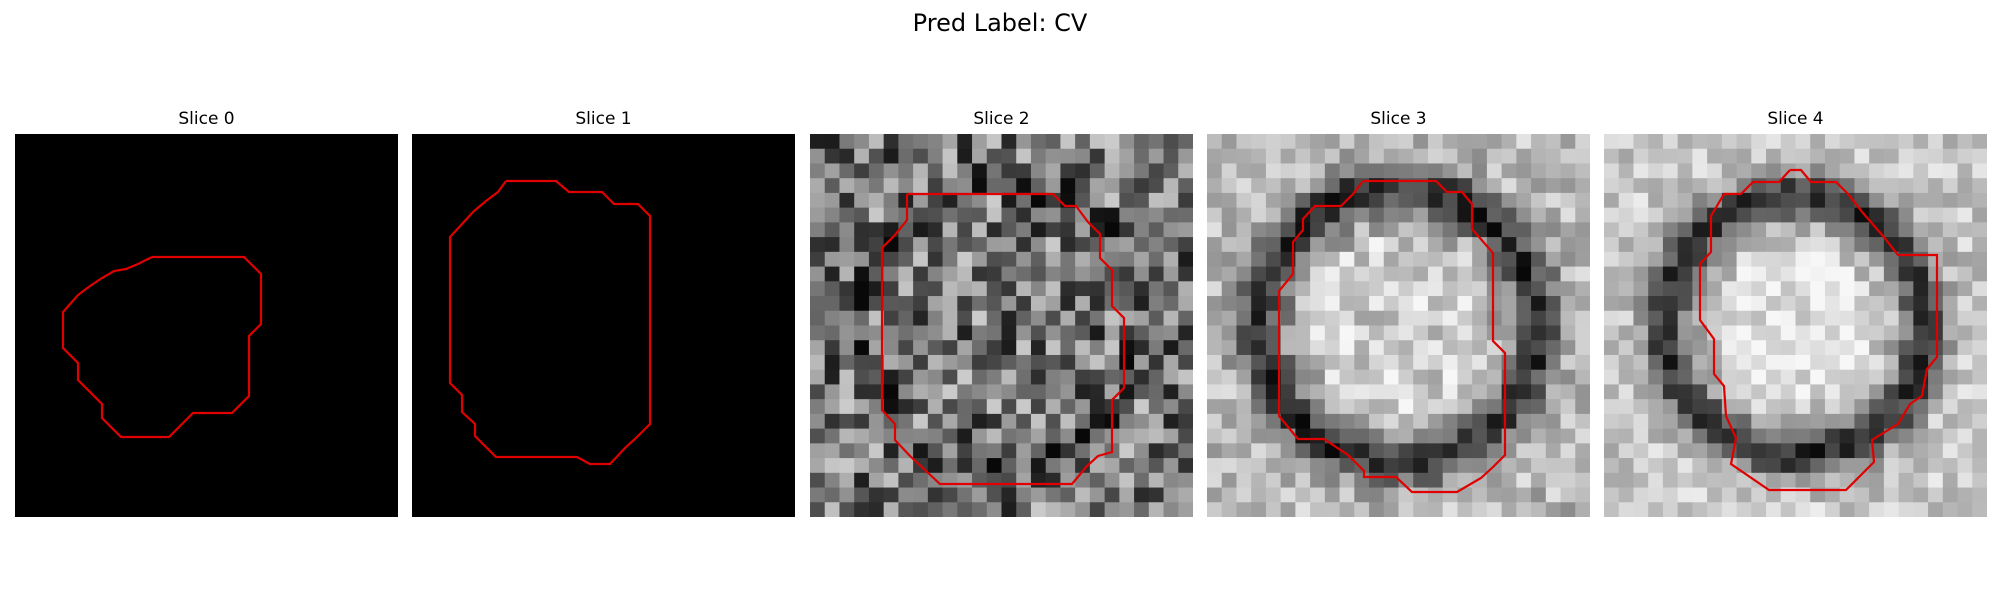  Describe the element at coordinates (206, 119) in the screenshot. I see `slice-title-0: Slice 0` at that location.